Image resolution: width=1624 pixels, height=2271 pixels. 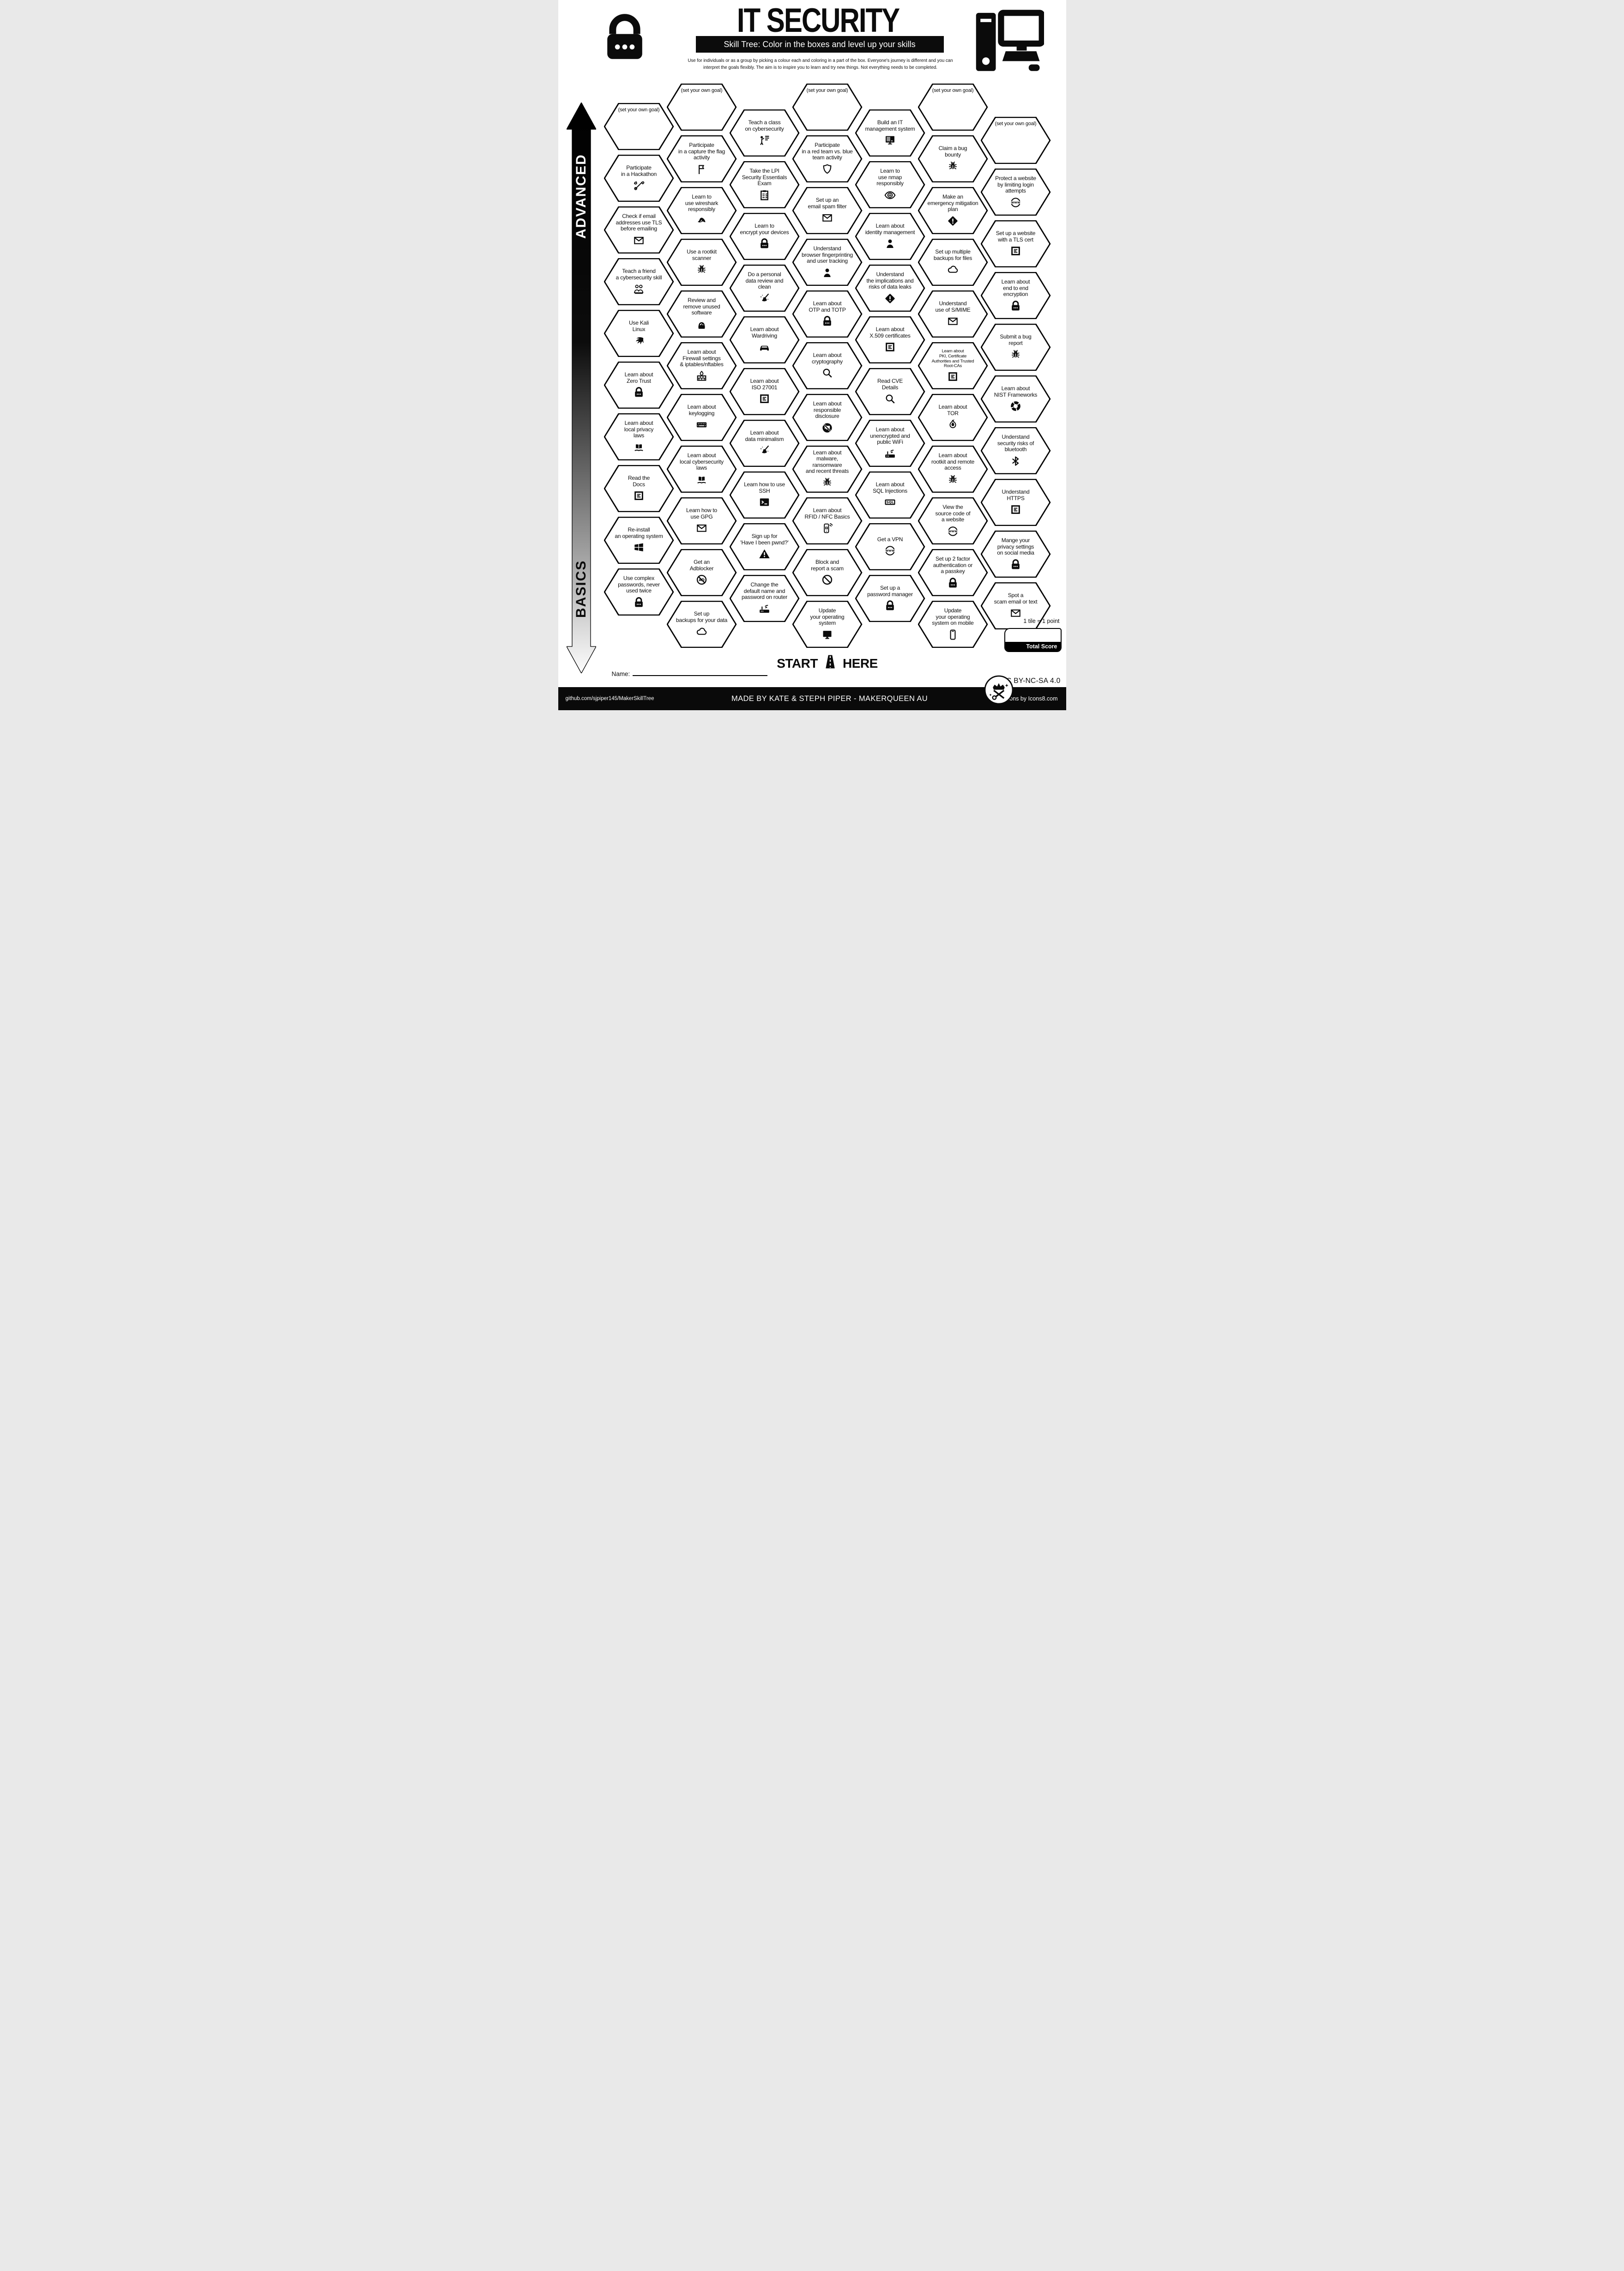 What do you see at coordinates (890, 495) in the screenshot?
I see `hex-tile: Learn about SQL Injections SQL` at bounding box center [890, 495].